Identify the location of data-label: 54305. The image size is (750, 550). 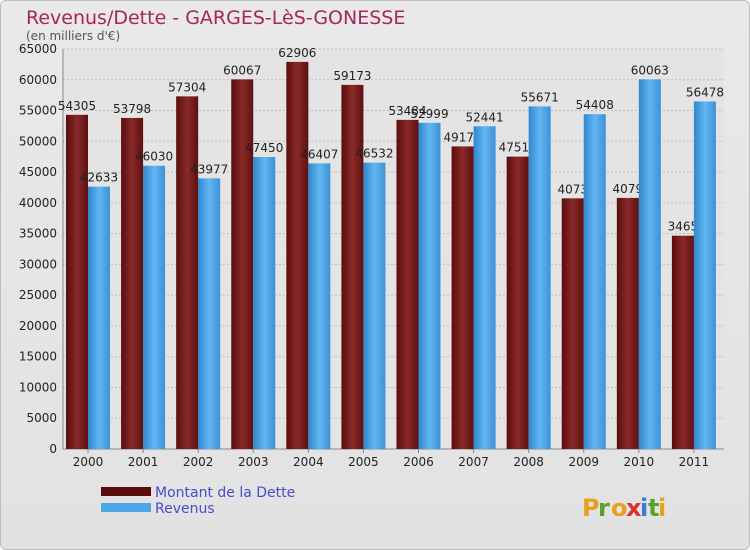
(77, 106).